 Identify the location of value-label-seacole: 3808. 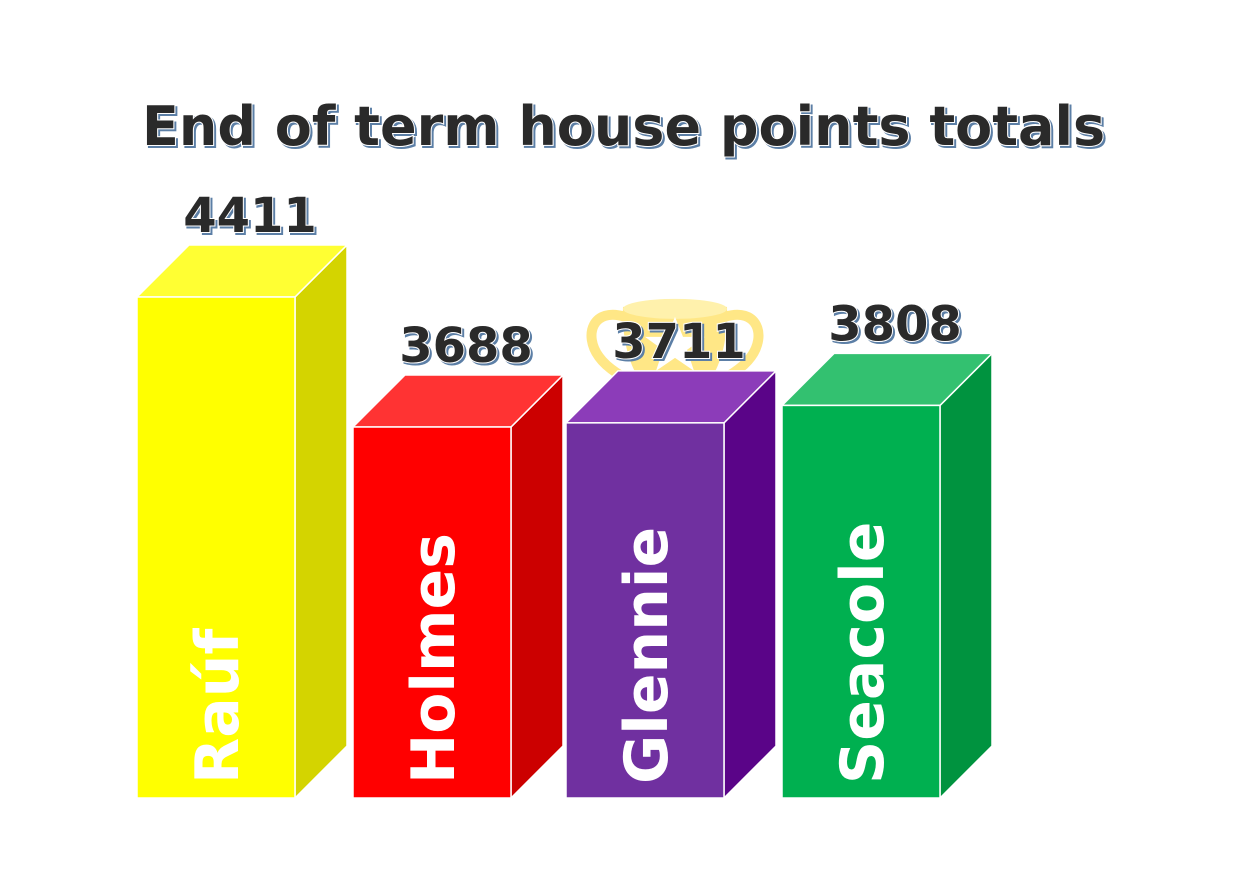
(895, 324).